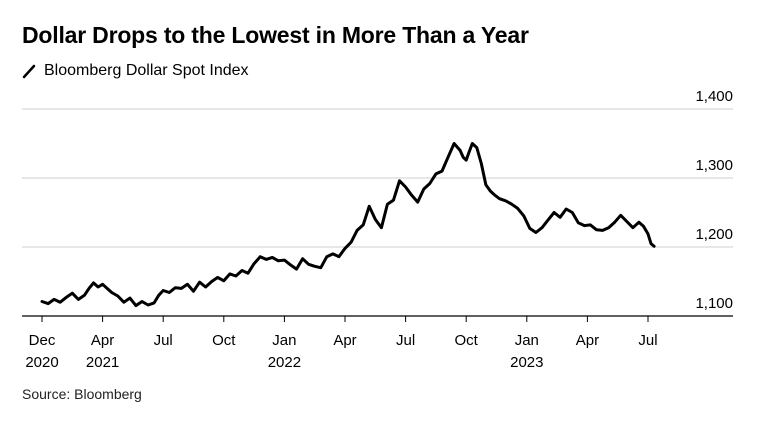  What do you see at coordinates (526, 362) in the screenshot?
I see `x-tick-year-label: 2023` at bounding box center [526, 362].